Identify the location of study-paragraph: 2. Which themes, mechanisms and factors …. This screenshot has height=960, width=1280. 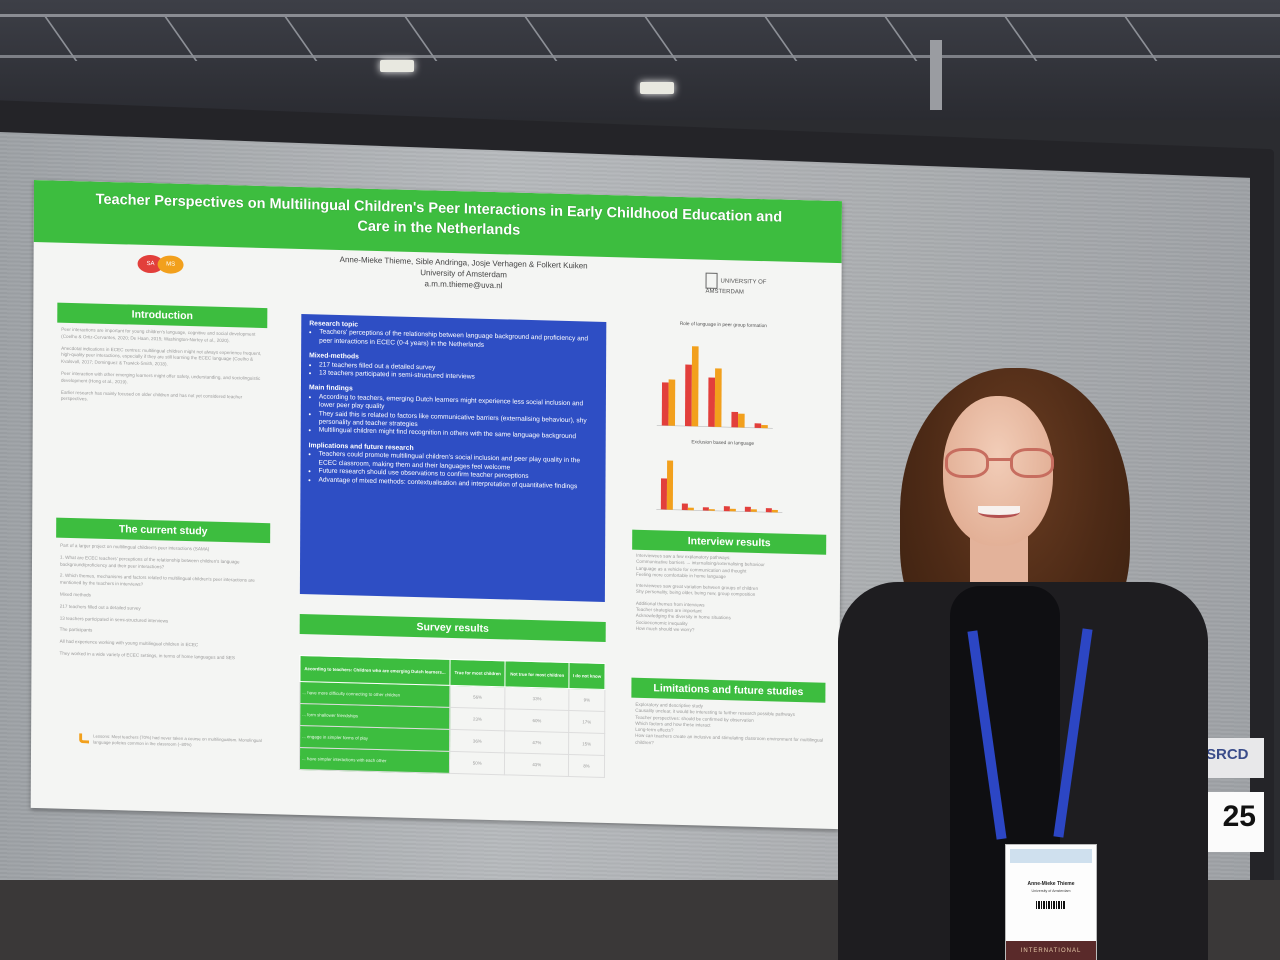
(157, 580).